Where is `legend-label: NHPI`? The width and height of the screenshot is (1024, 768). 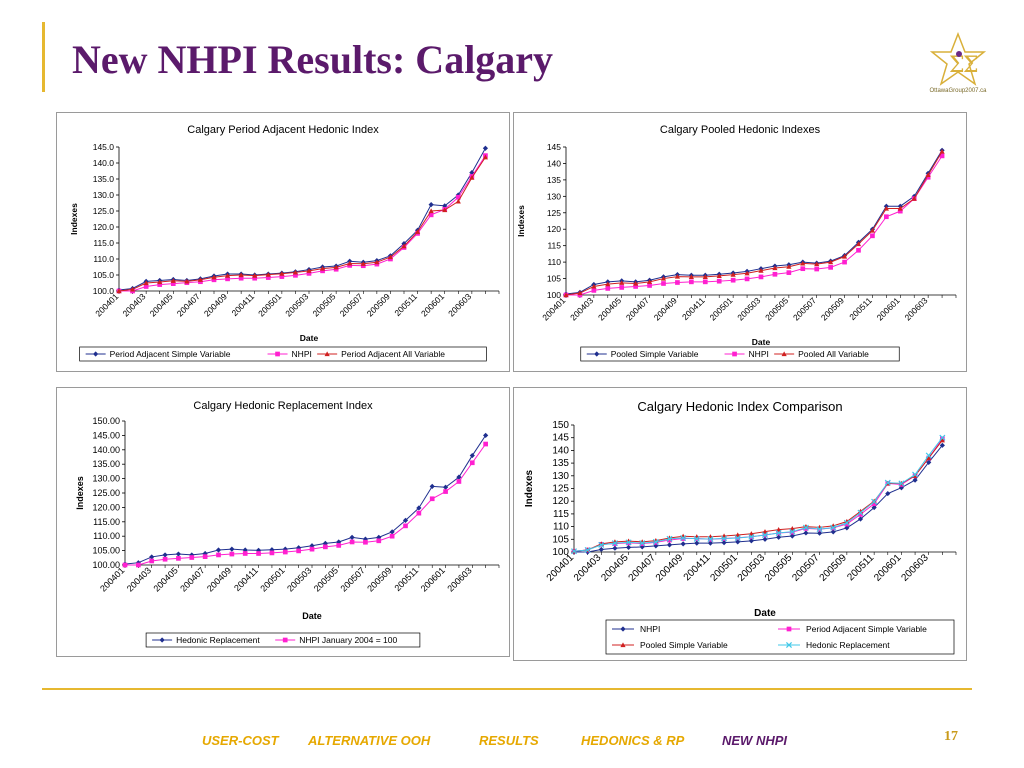
legend-label: NHPI is located at coordinates (650, 629).